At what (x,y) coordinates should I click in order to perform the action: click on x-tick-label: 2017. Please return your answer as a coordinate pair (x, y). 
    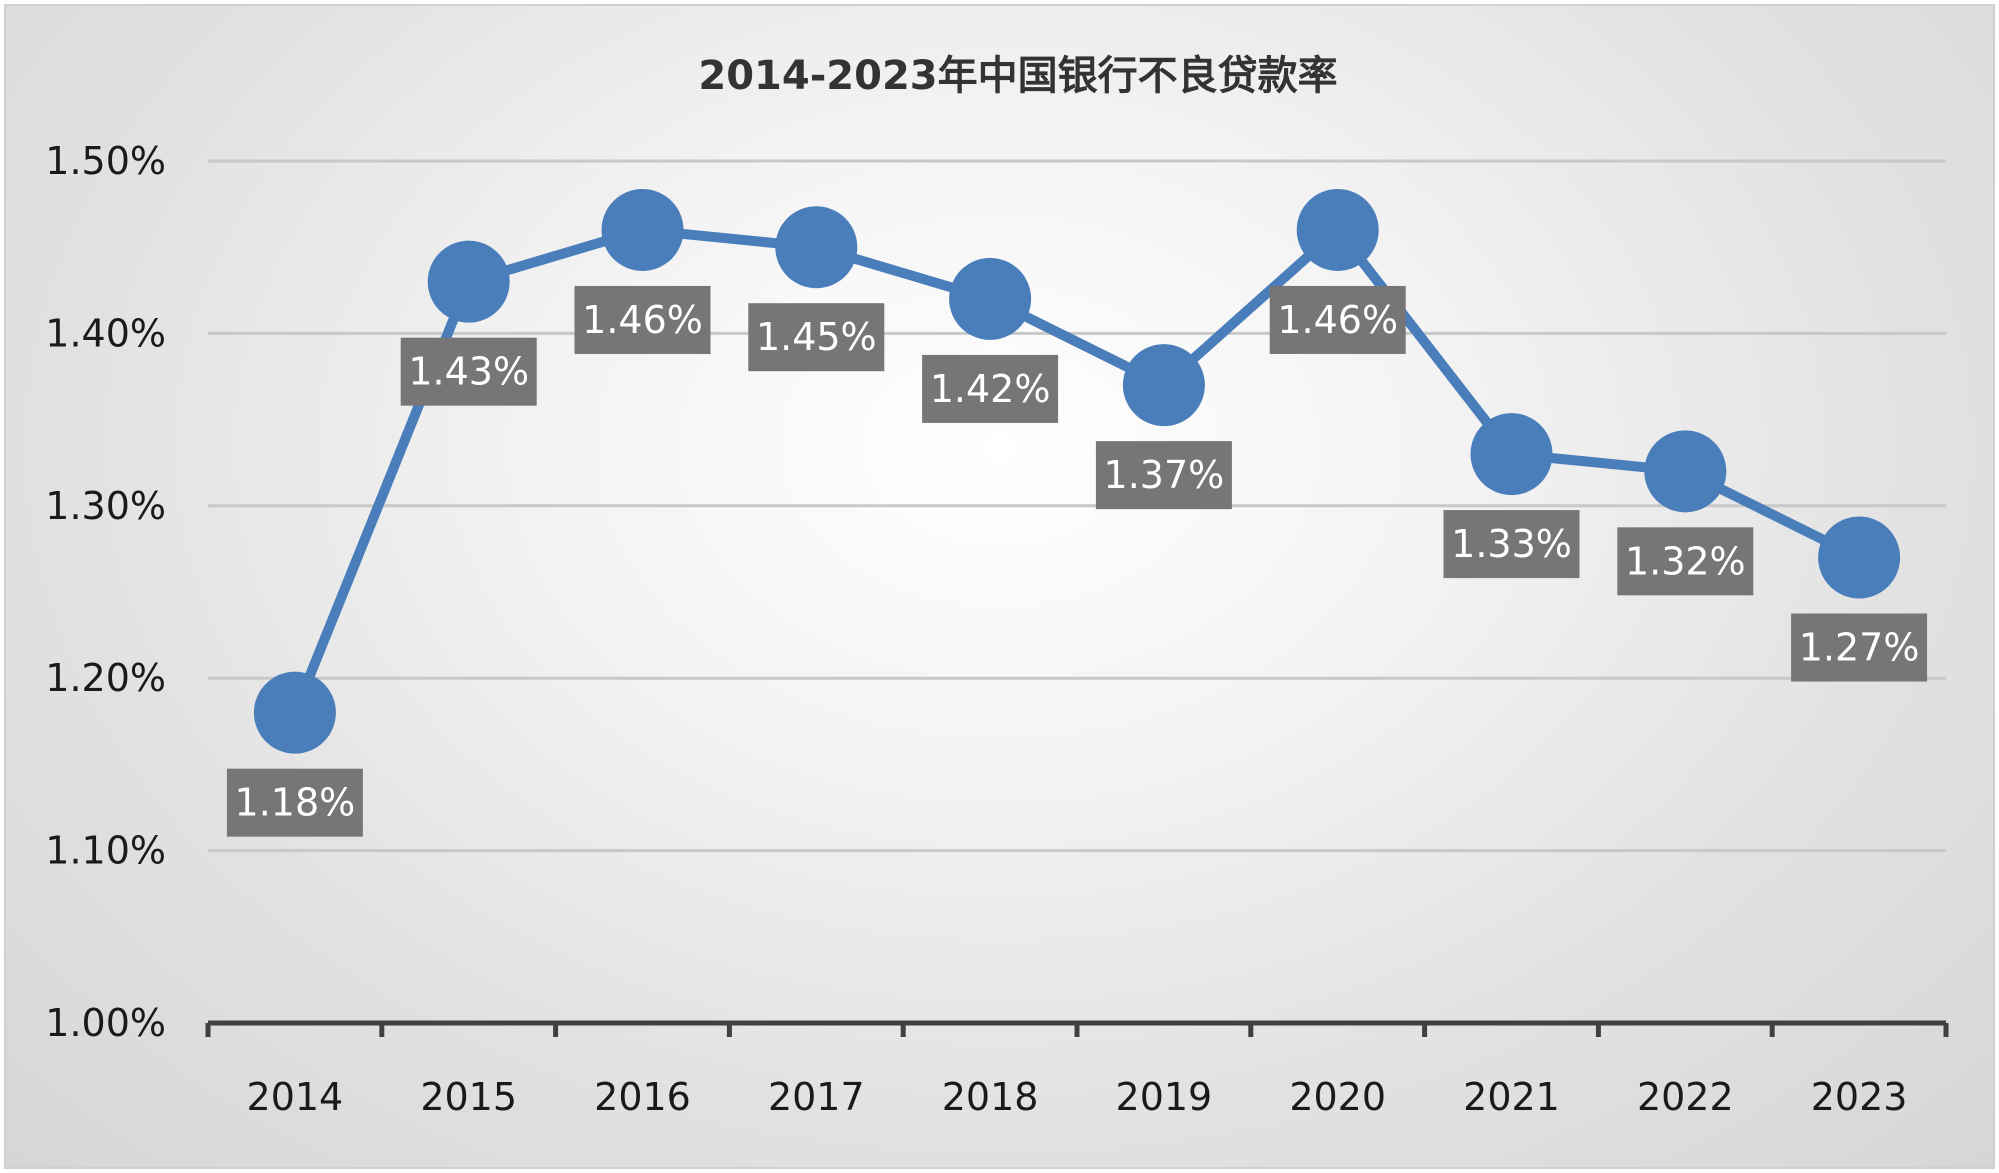
    Looking at the image, I should click on (816, 1097).